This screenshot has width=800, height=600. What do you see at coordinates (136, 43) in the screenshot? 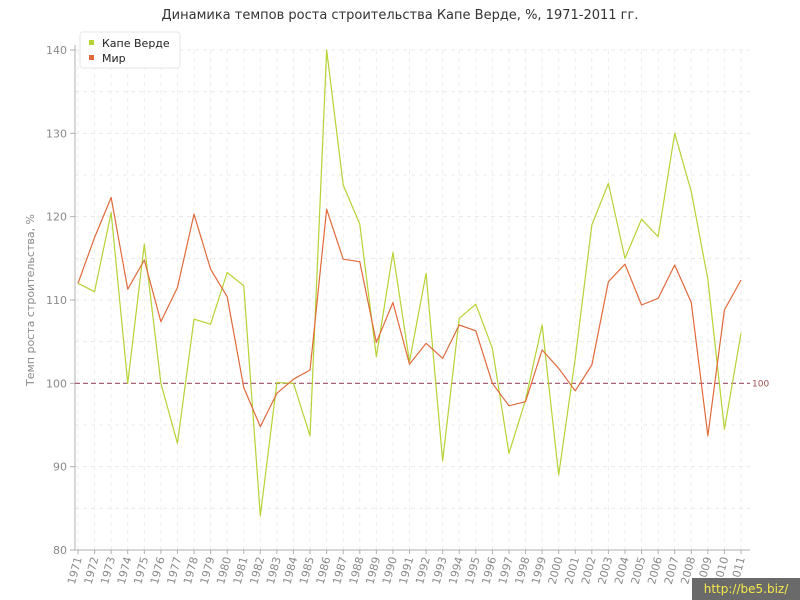
I see `legend-label-cabo-verde: Капе Верде` at bounding box center [136, 43].